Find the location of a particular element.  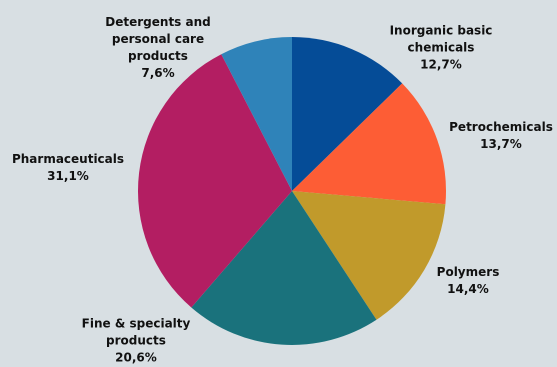

pie-slice-petrochemicals is located at coordinates (369, 144).